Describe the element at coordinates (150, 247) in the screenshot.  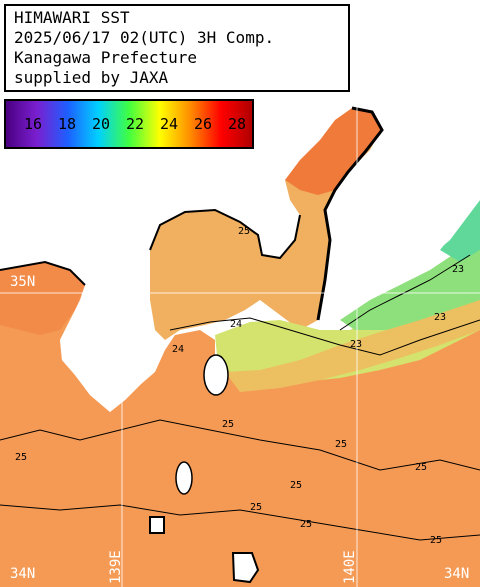
I see `coastline-west` at that location.